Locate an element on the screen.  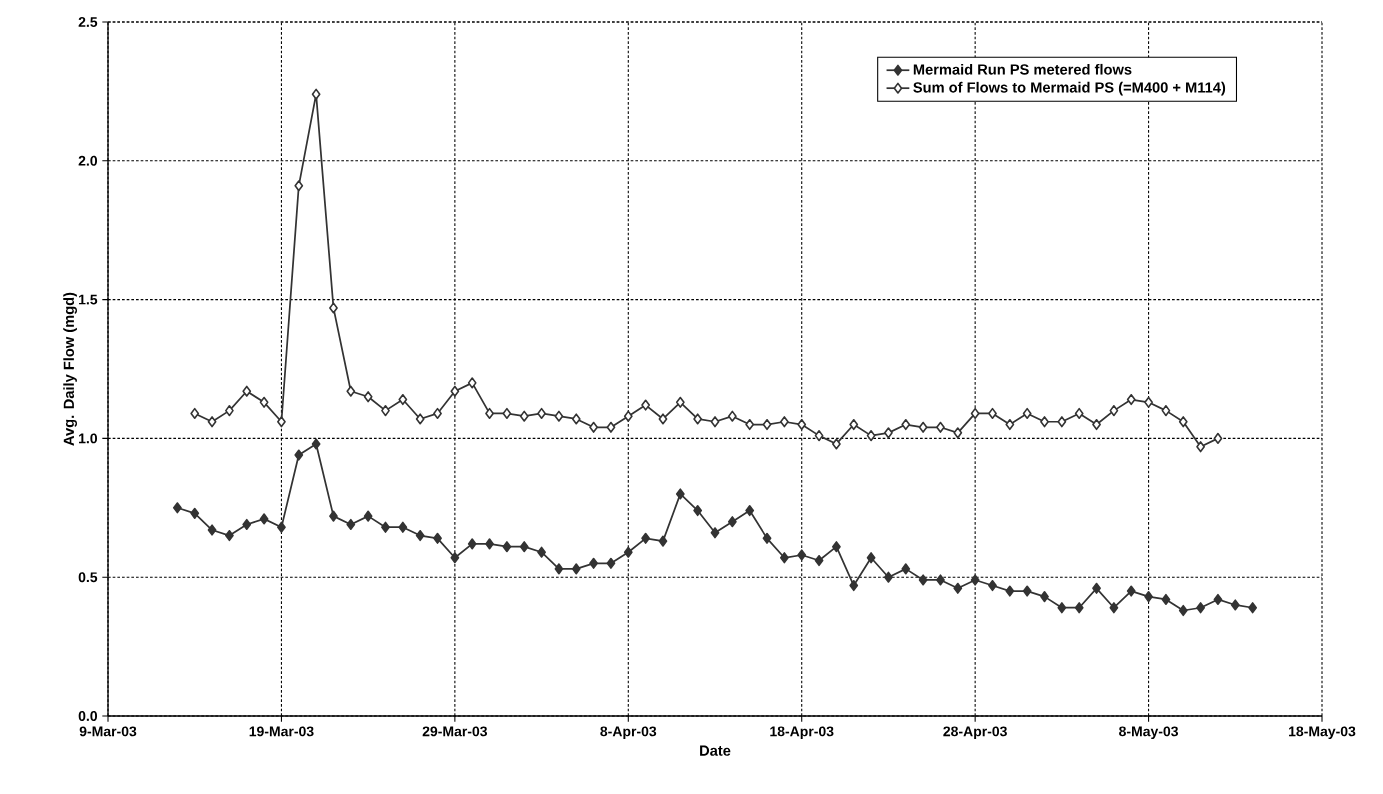
y-tick-label: 2.5 is located at coordinates (88, 22).